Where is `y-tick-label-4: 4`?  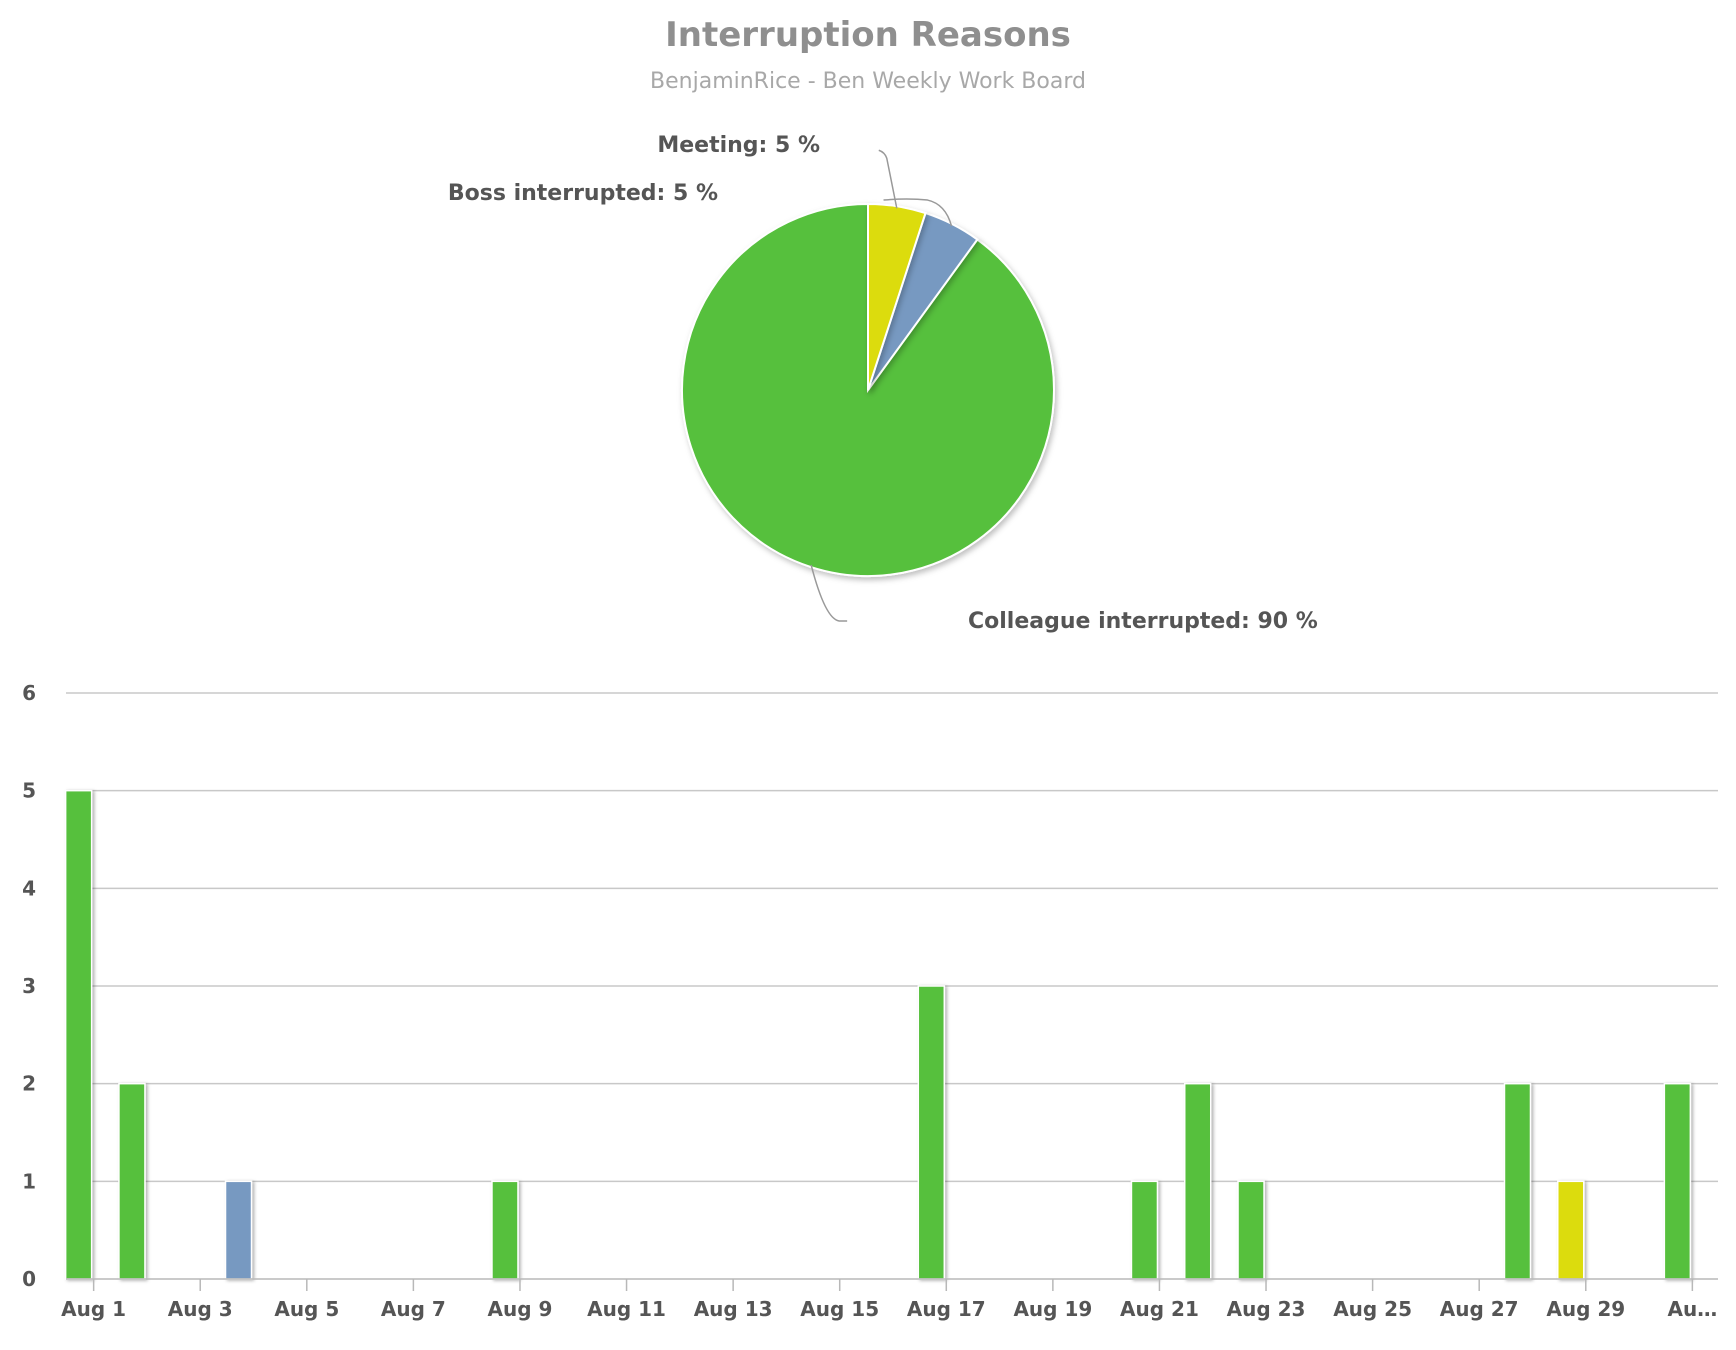
y-tick-label-4: 4 is located at coordinates (29, 888).